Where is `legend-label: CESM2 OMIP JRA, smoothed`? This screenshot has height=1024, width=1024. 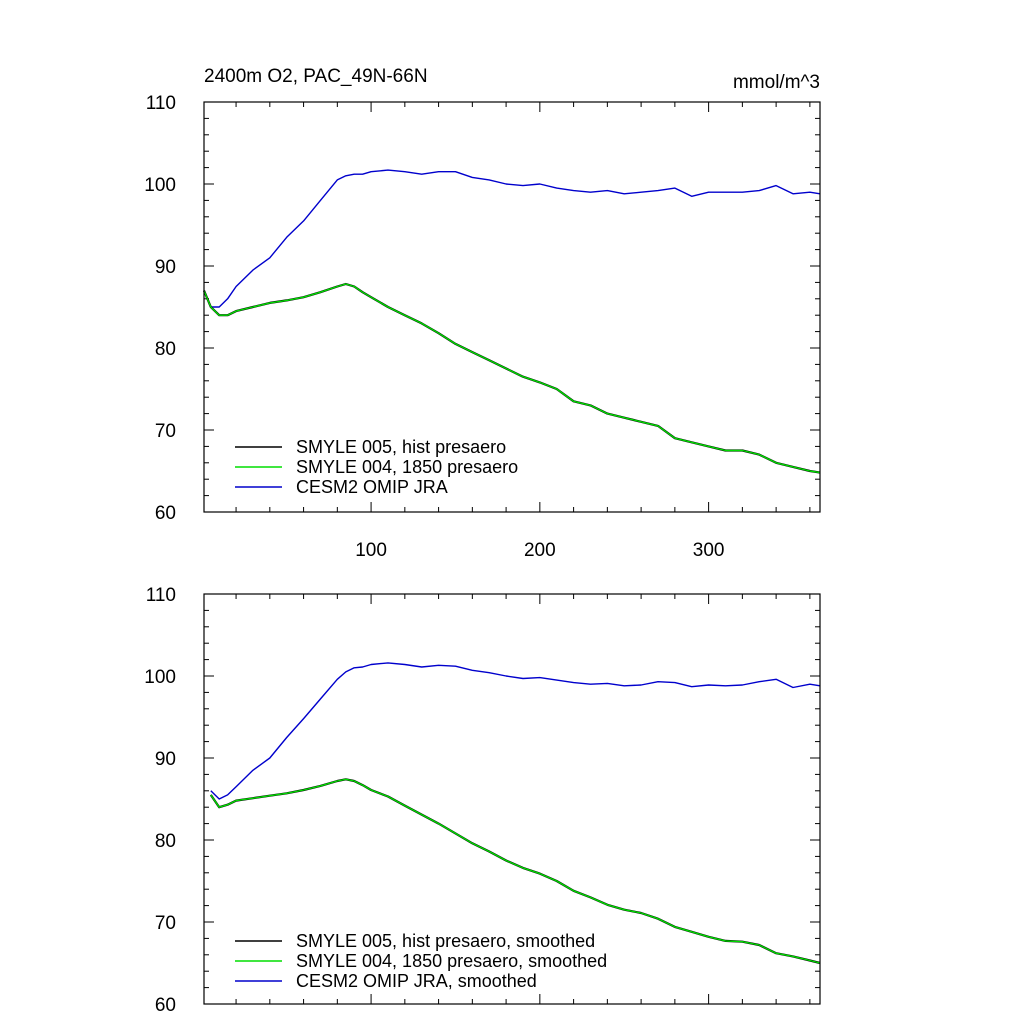 legend-label: CESM2 OMIP JRA, smoothed is located at coordinates (416, 981).